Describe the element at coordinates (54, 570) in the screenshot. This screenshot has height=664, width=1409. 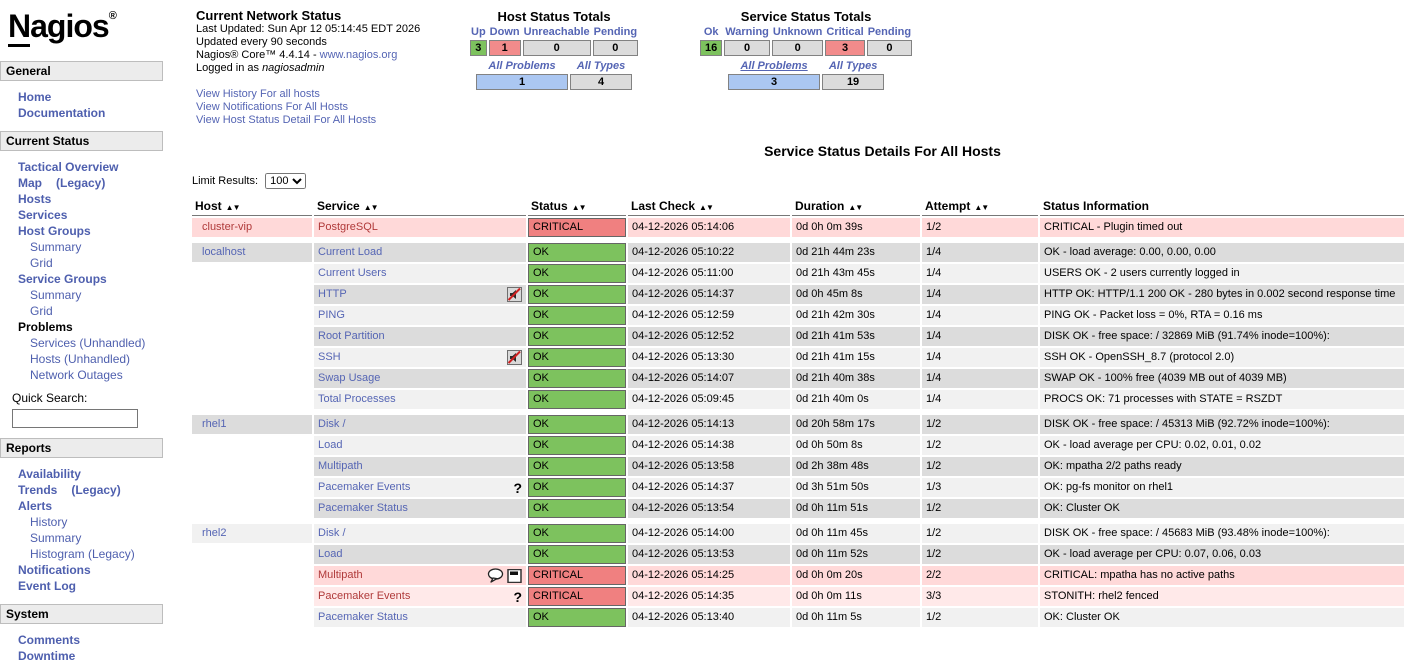
I see `sidebar-link-notifications: Notifications` at that location.